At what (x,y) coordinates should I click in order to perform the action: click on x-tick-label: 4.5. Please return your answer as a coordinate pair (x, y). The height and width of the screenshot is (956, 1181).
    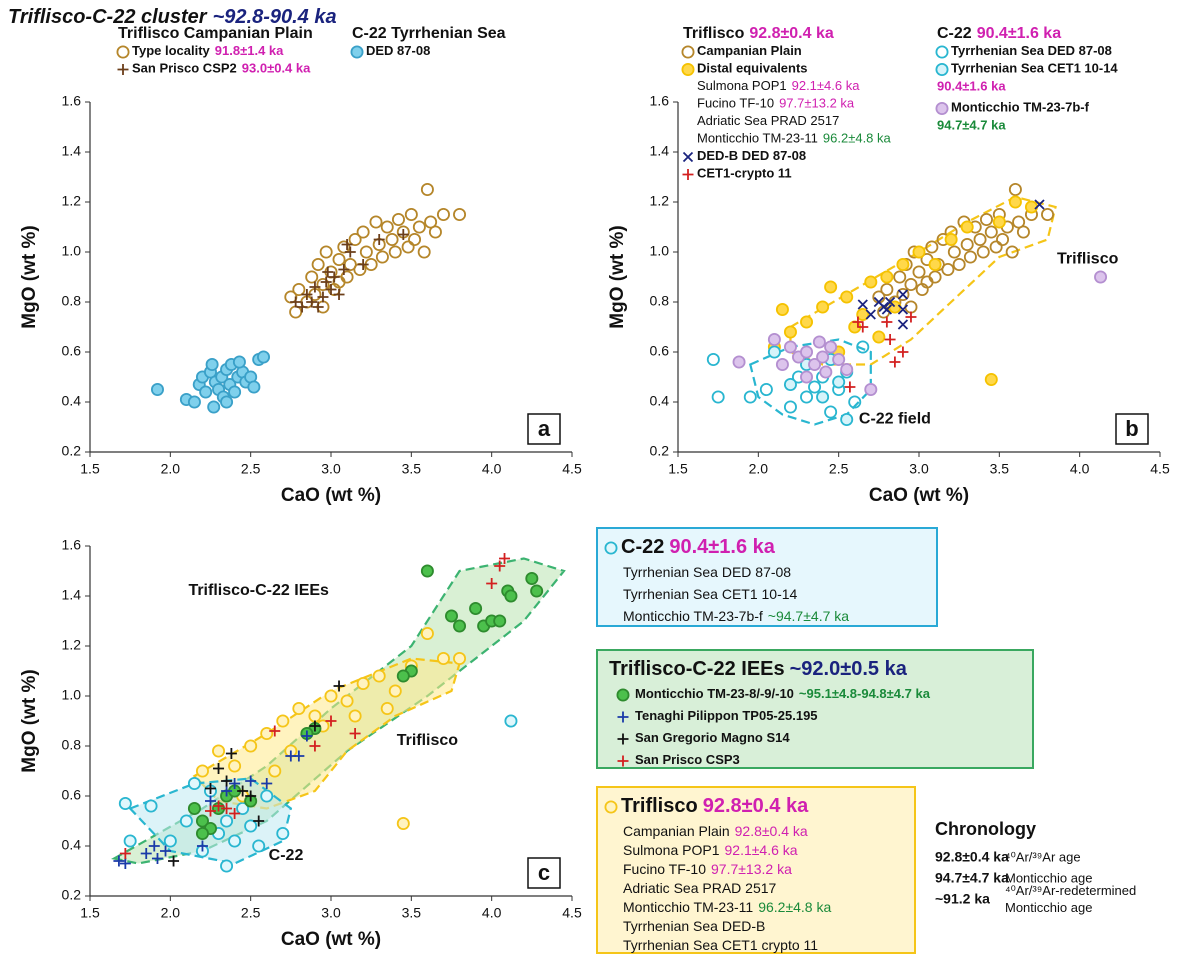
    Looking at the image, I should click on (1160, 469).